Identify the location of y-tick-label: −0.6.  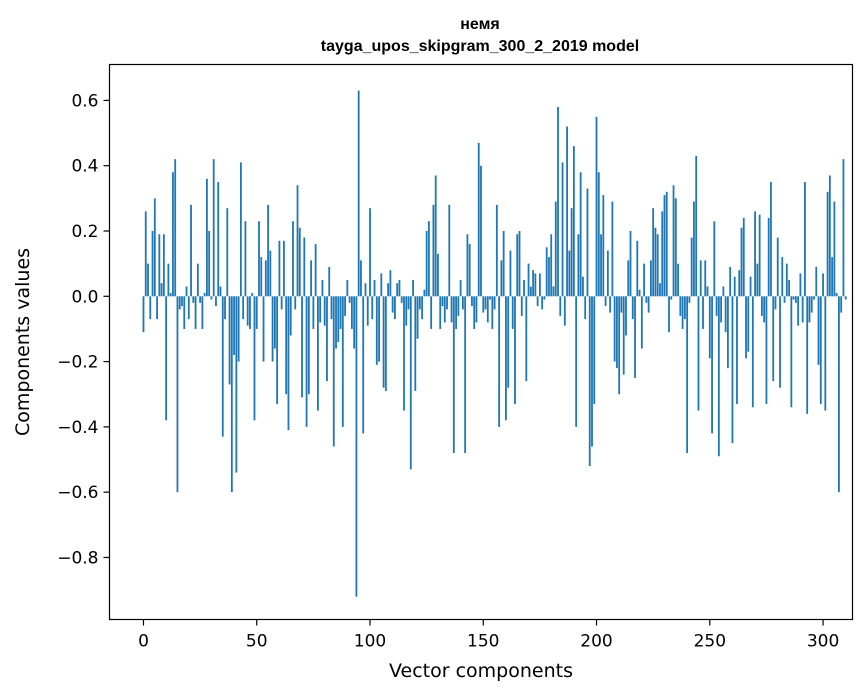
(77, 493).